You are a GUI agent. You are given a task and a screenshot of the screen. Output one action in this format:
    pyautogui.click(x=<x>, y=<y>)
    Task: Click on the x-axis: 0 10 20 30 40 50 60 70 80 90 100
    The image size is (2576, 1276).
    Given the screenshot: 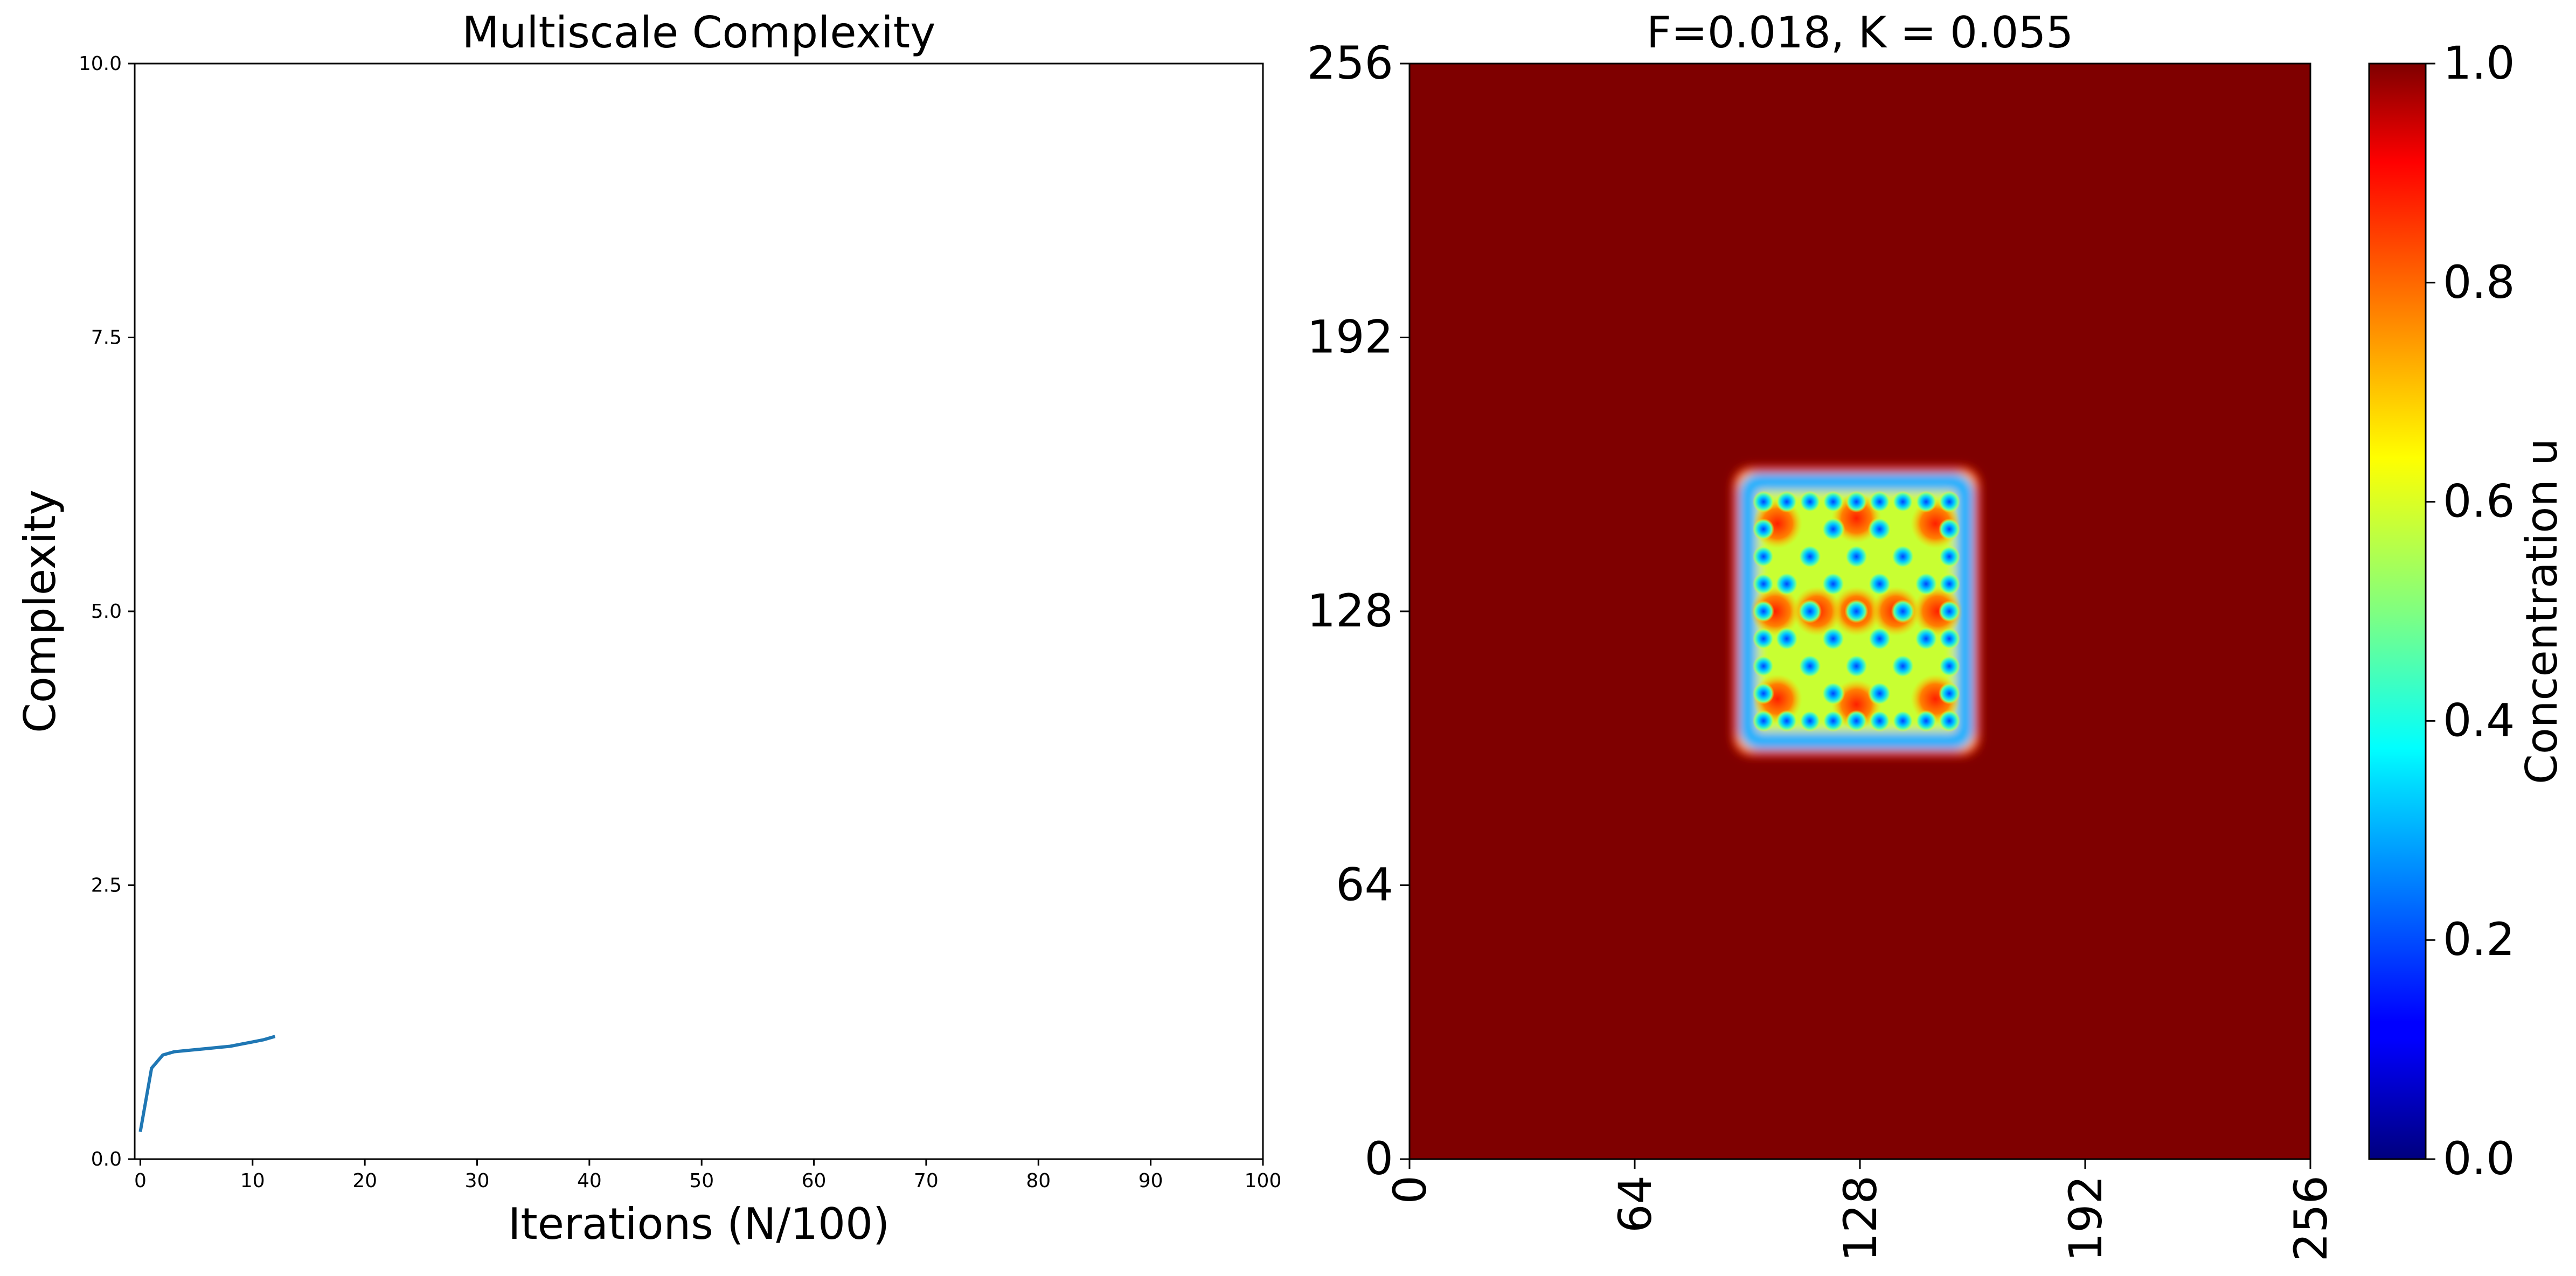 What is the action you would take?
    pyautogui.click(x=707, y=1175)
    